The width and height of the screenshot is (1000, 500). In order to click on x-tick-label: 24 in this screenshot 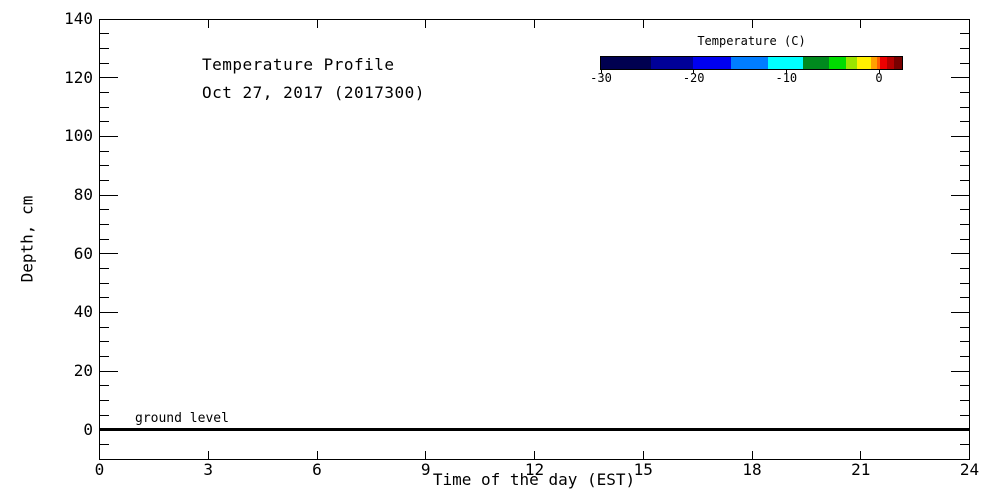, I will do `click(969, 469)`.